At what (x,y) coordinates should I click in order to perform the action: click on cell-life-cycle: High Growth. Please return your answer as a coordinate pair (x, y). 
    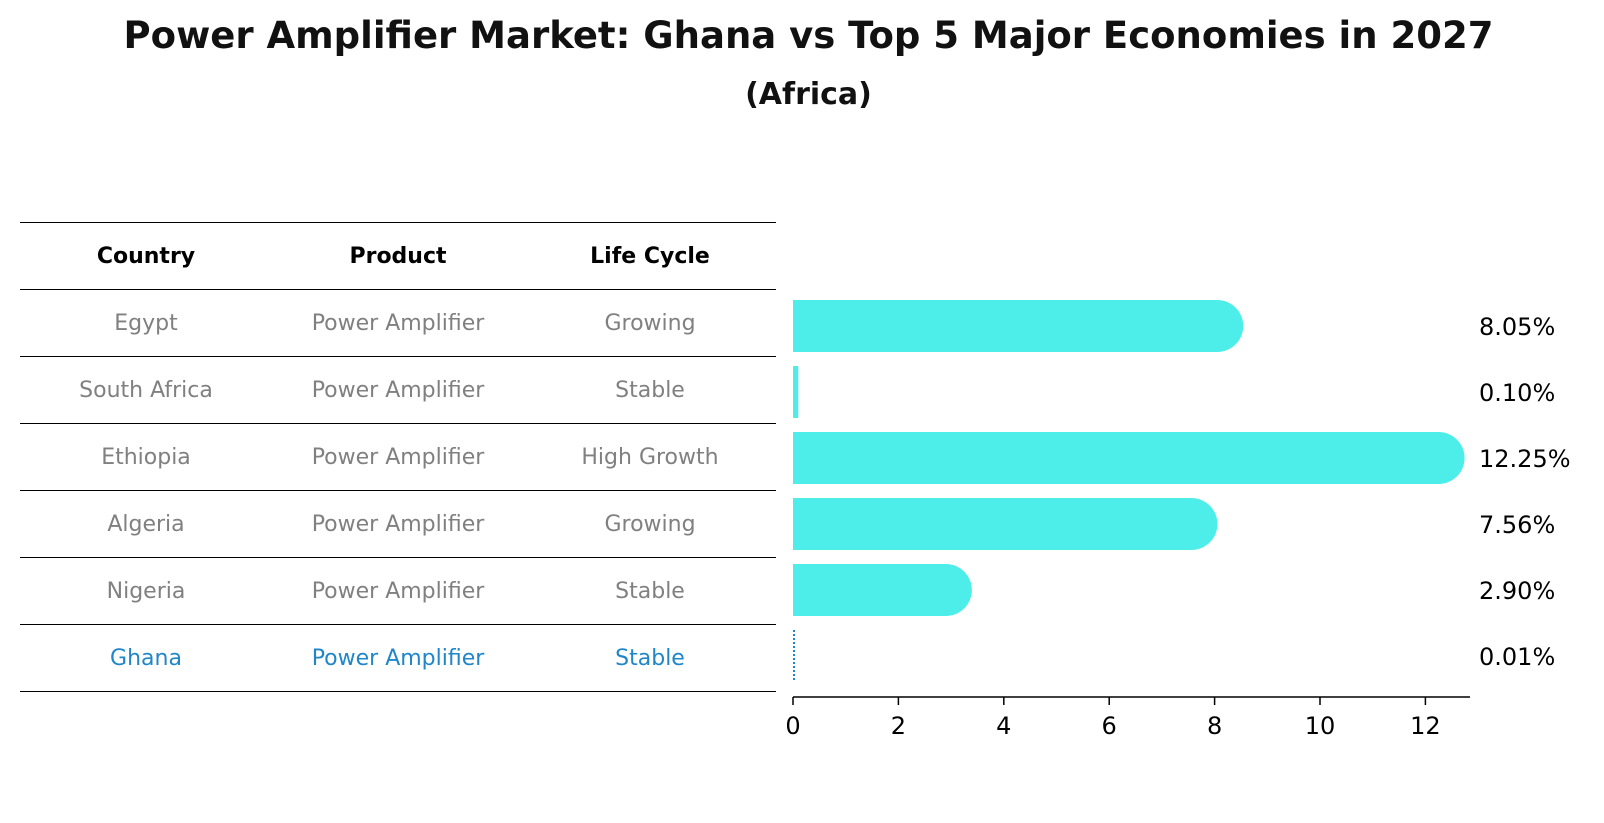
    Looking at the image, I should click on (650, 457).